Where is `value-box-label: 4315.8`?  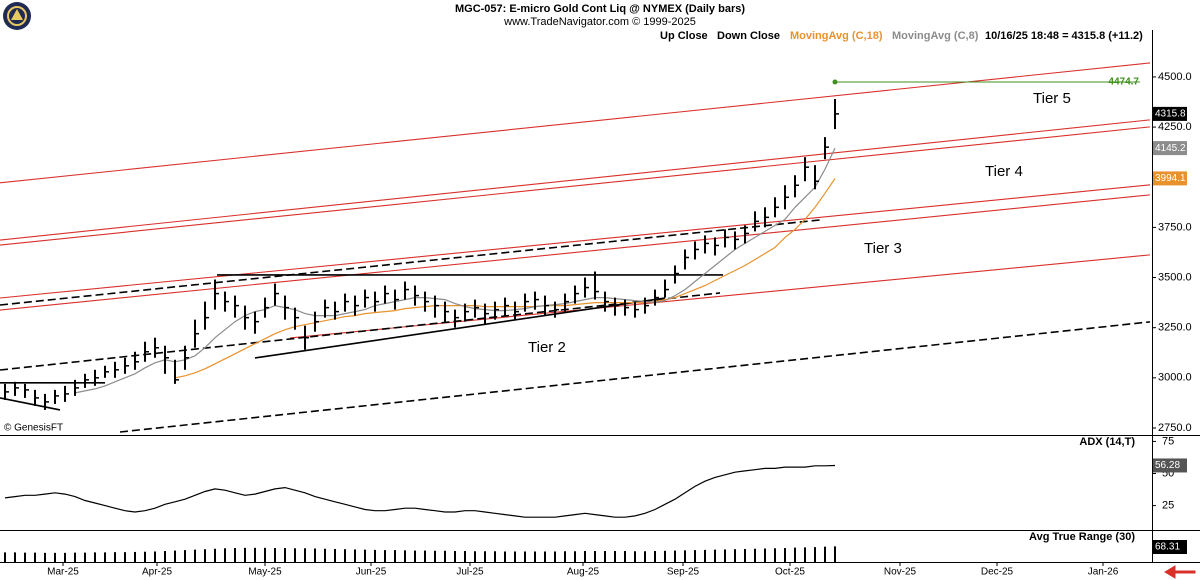 value-box-label: 4315.8 is located at coordinates (1170, 114).